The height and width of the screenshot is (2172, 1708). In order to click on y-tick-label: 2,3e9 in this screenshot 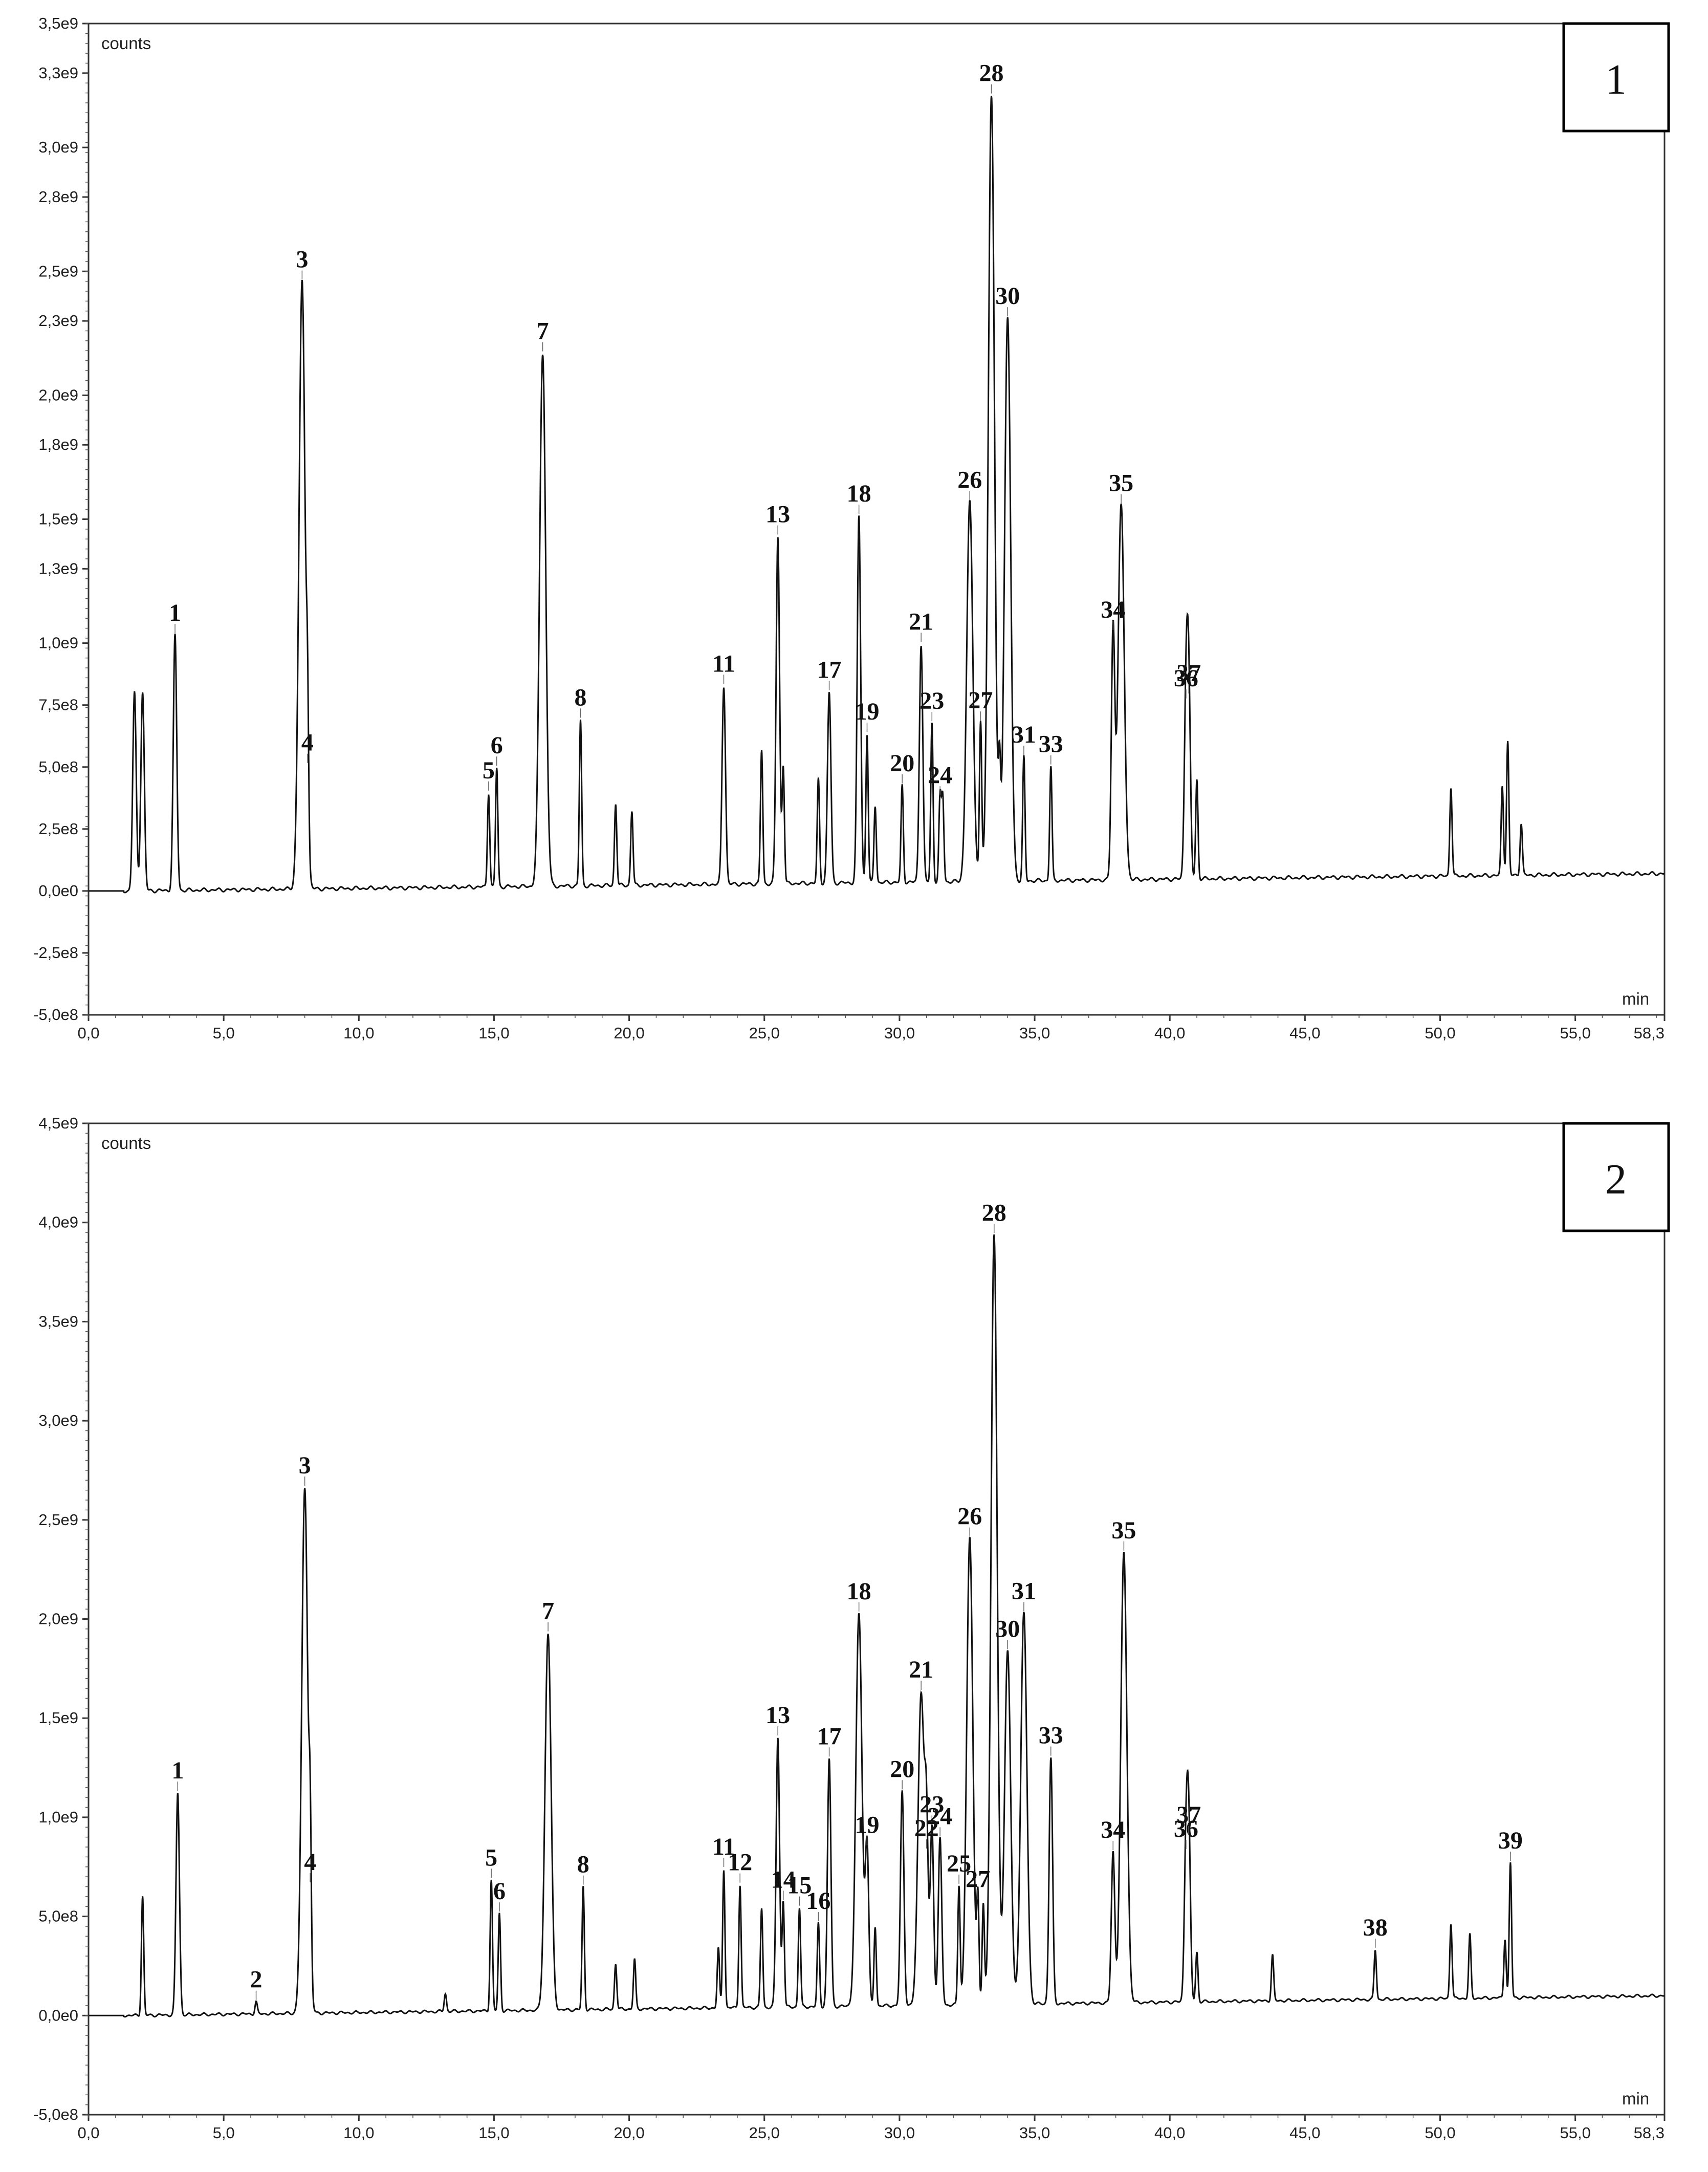, I will do `click(58, 321)`.